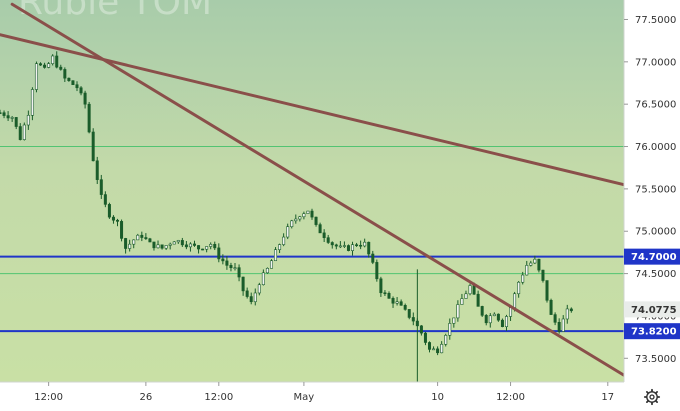  Describe the element at coordinates (218, 397) in the screenshot. I see `x-tick-label: 12:00` at that location.